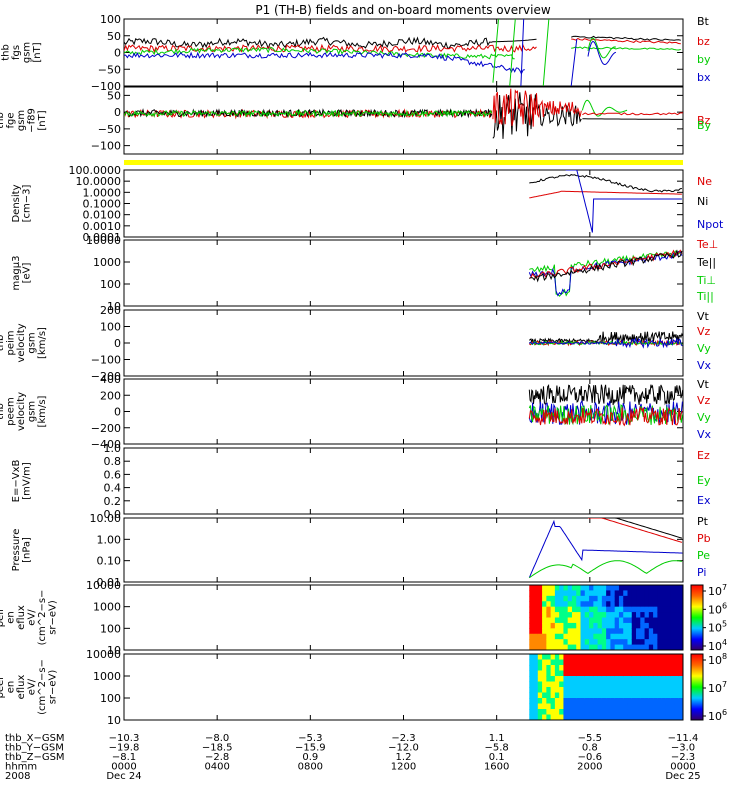 This screenshot has width=750, height=800. I want to click on colorbar-label: 10⁶, so click(717, 715).